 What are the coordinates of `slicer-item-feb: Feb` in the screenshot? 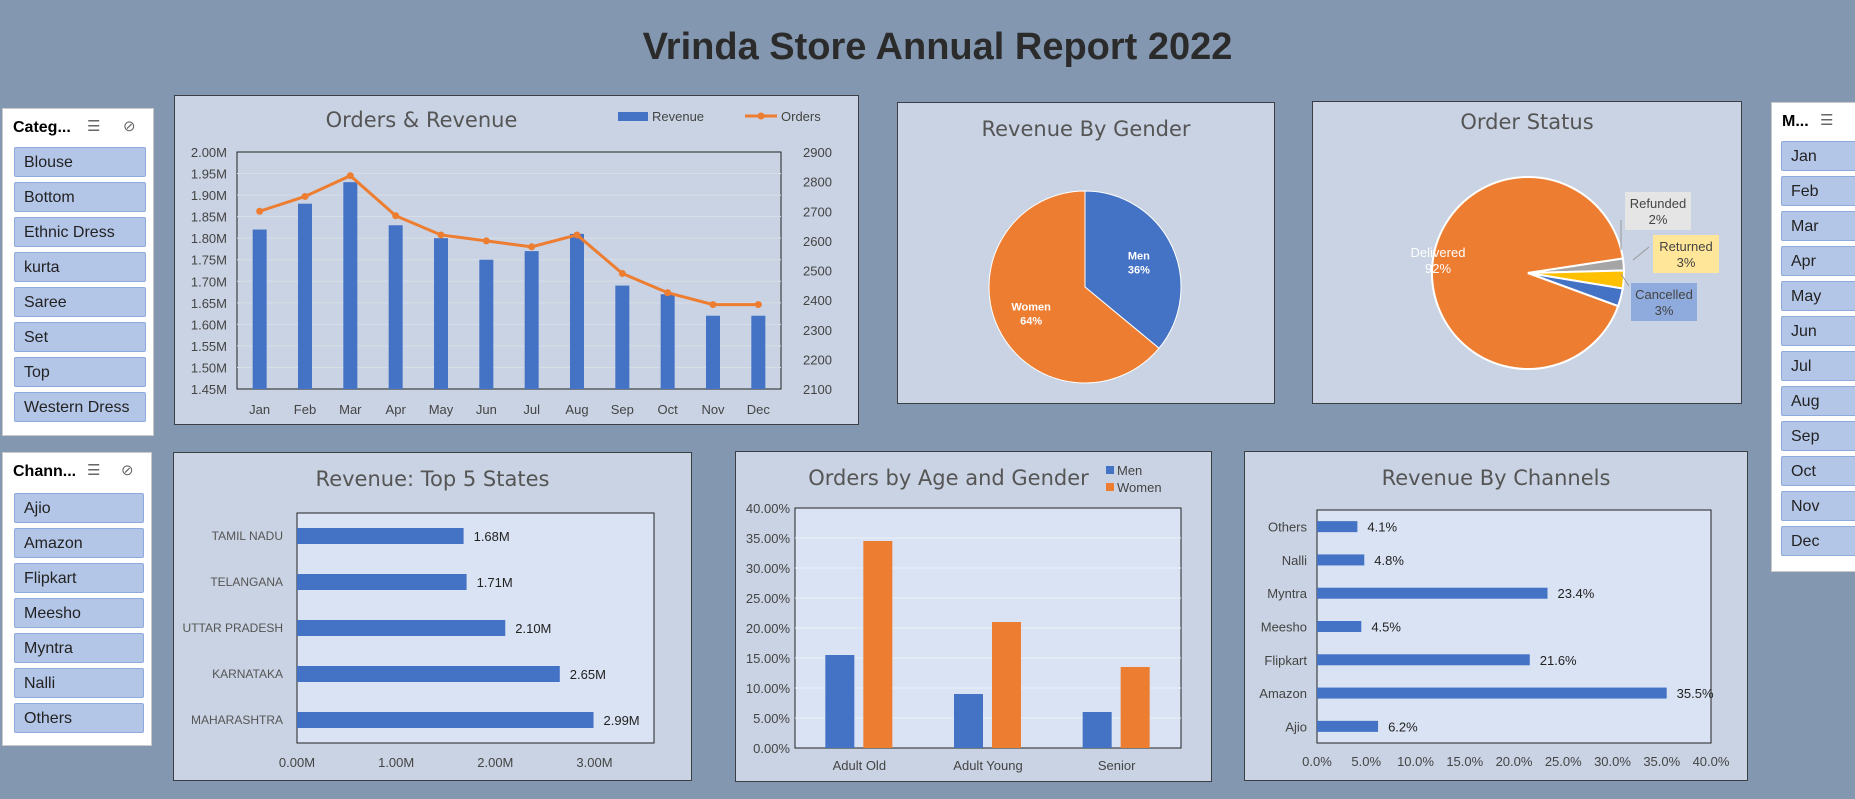 It's located at (1818, 191).